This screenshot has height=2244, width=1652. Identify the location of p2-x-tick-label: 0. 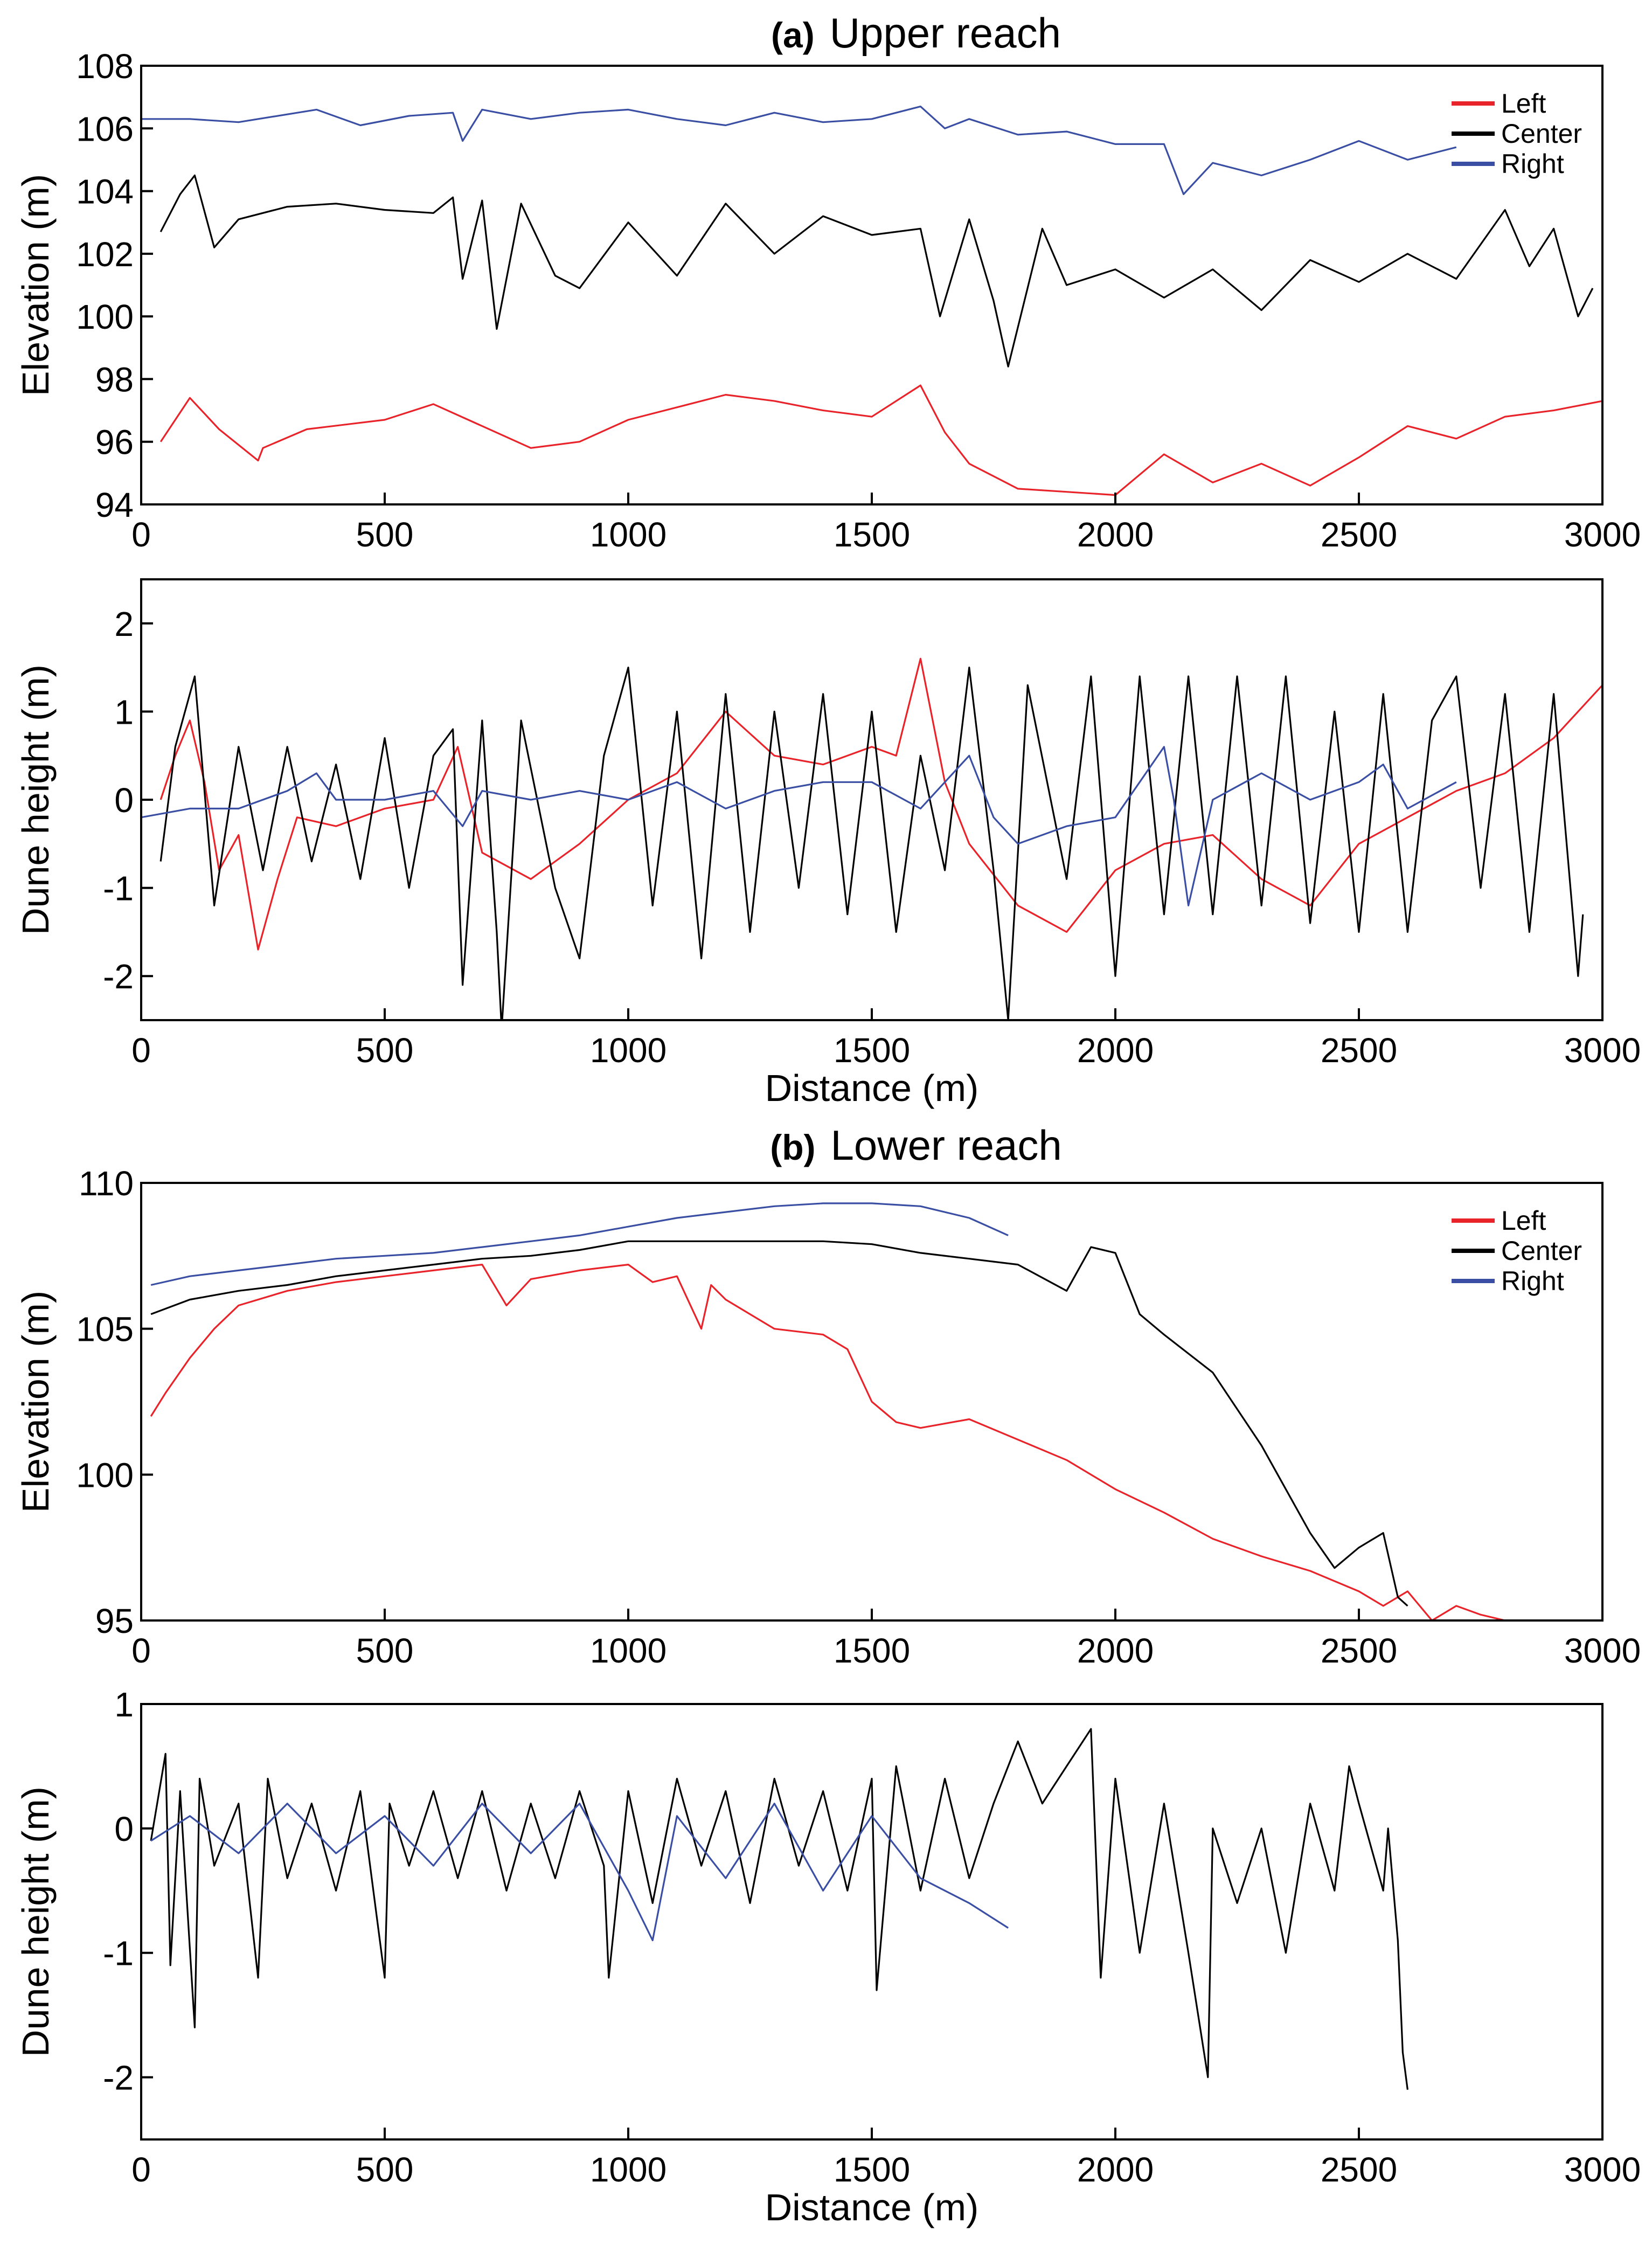
(141, 1651).